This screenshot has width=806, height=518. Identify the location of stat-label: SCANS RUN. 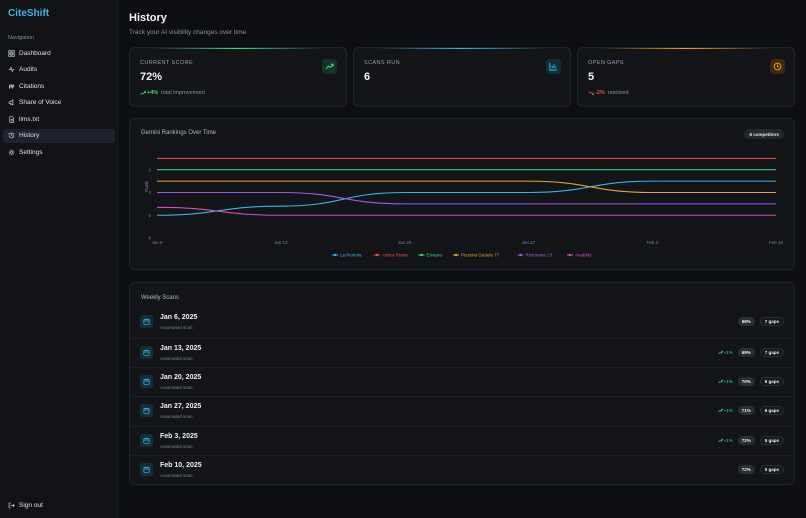
(382, 63).